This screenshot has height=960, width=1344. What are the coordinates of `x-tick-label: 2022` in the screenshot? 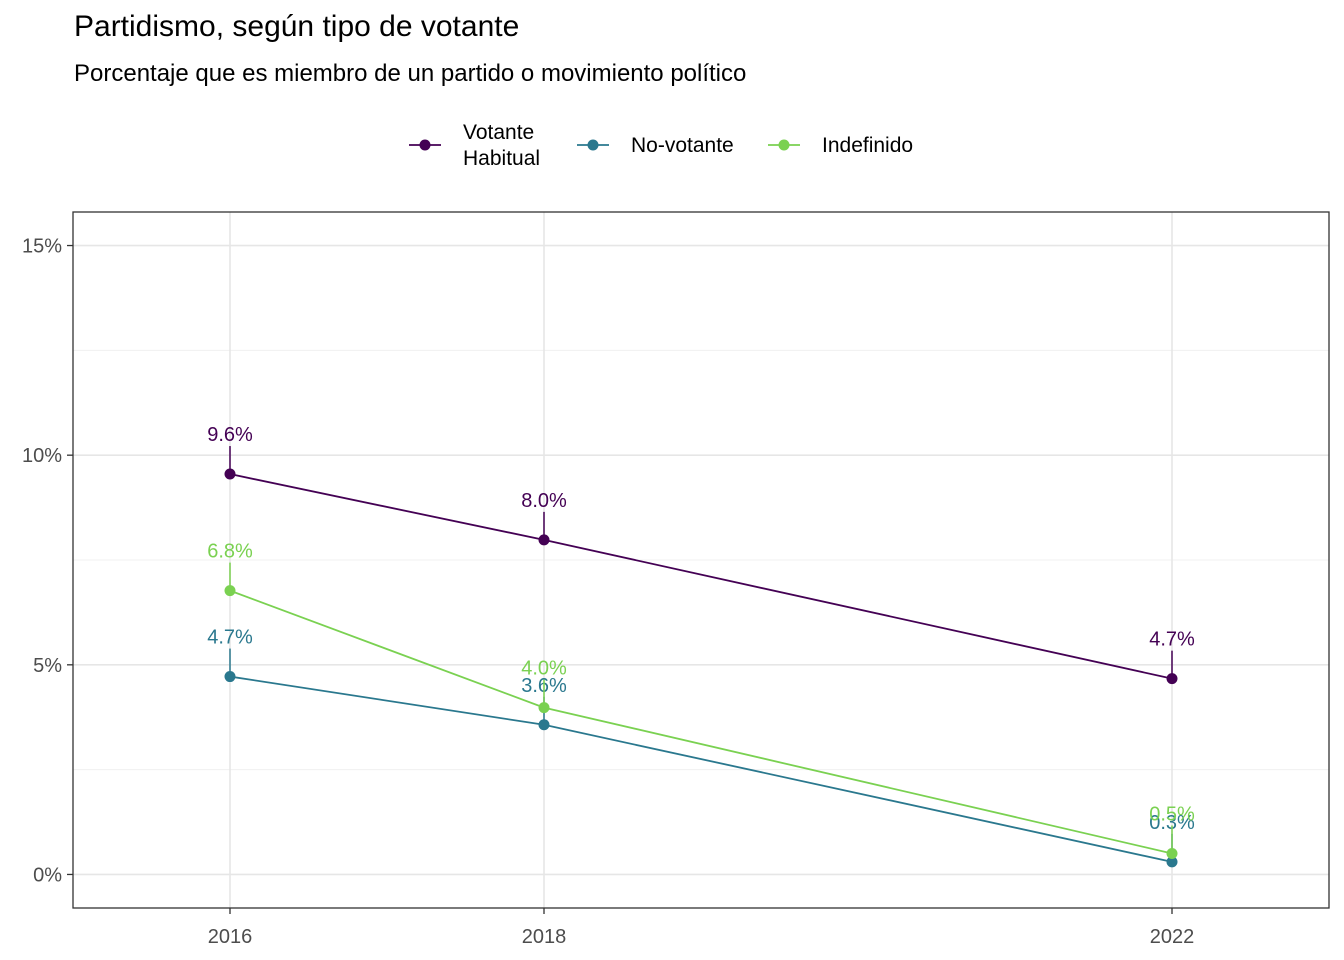 It's located at (1172, 937).